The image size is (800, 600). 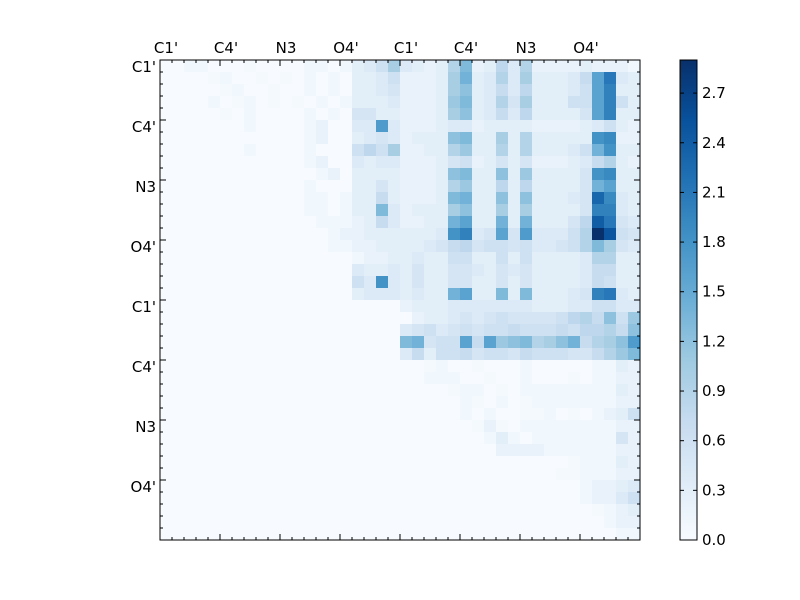 What do you see at coordinates (714, 391) in the screenshot?
I see `colorbar-tick-label: 0.9` at bounding box center [714, 391].